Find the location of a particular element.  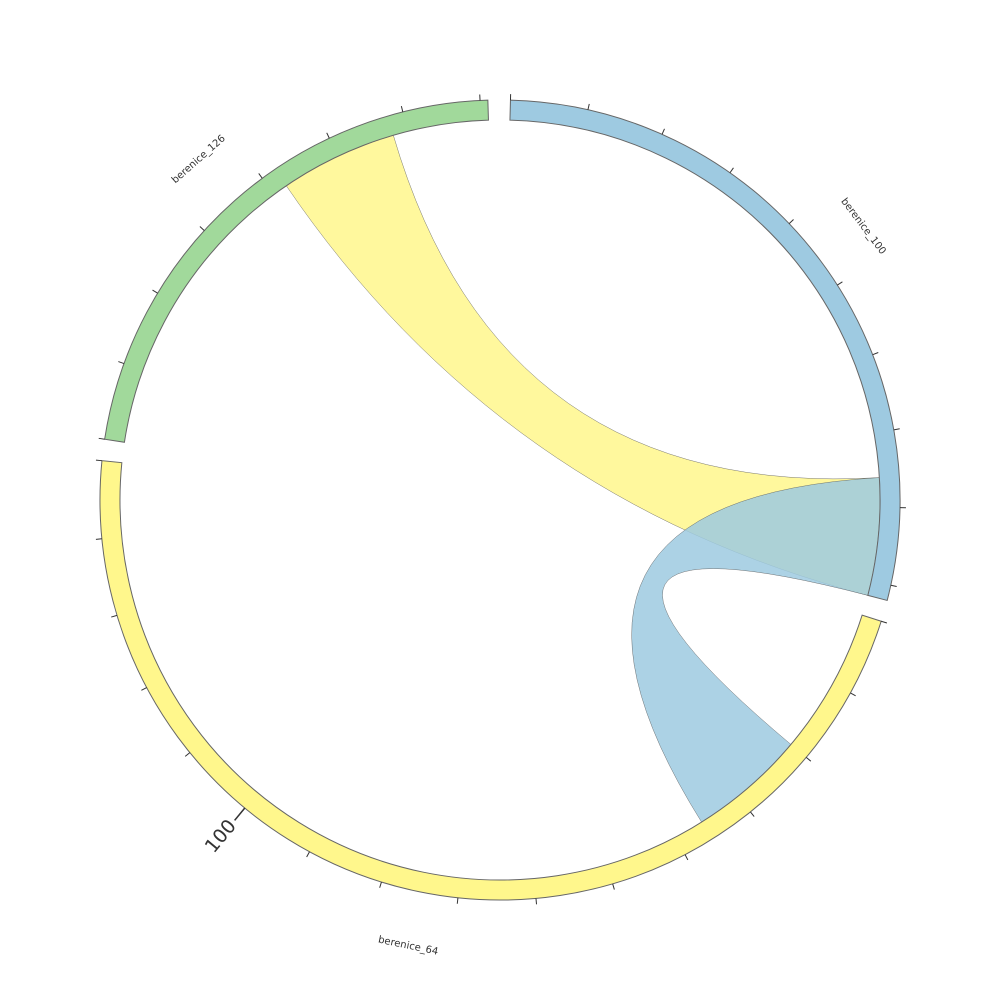

group-label: berenice_100 is located at coordinates (862, 226).